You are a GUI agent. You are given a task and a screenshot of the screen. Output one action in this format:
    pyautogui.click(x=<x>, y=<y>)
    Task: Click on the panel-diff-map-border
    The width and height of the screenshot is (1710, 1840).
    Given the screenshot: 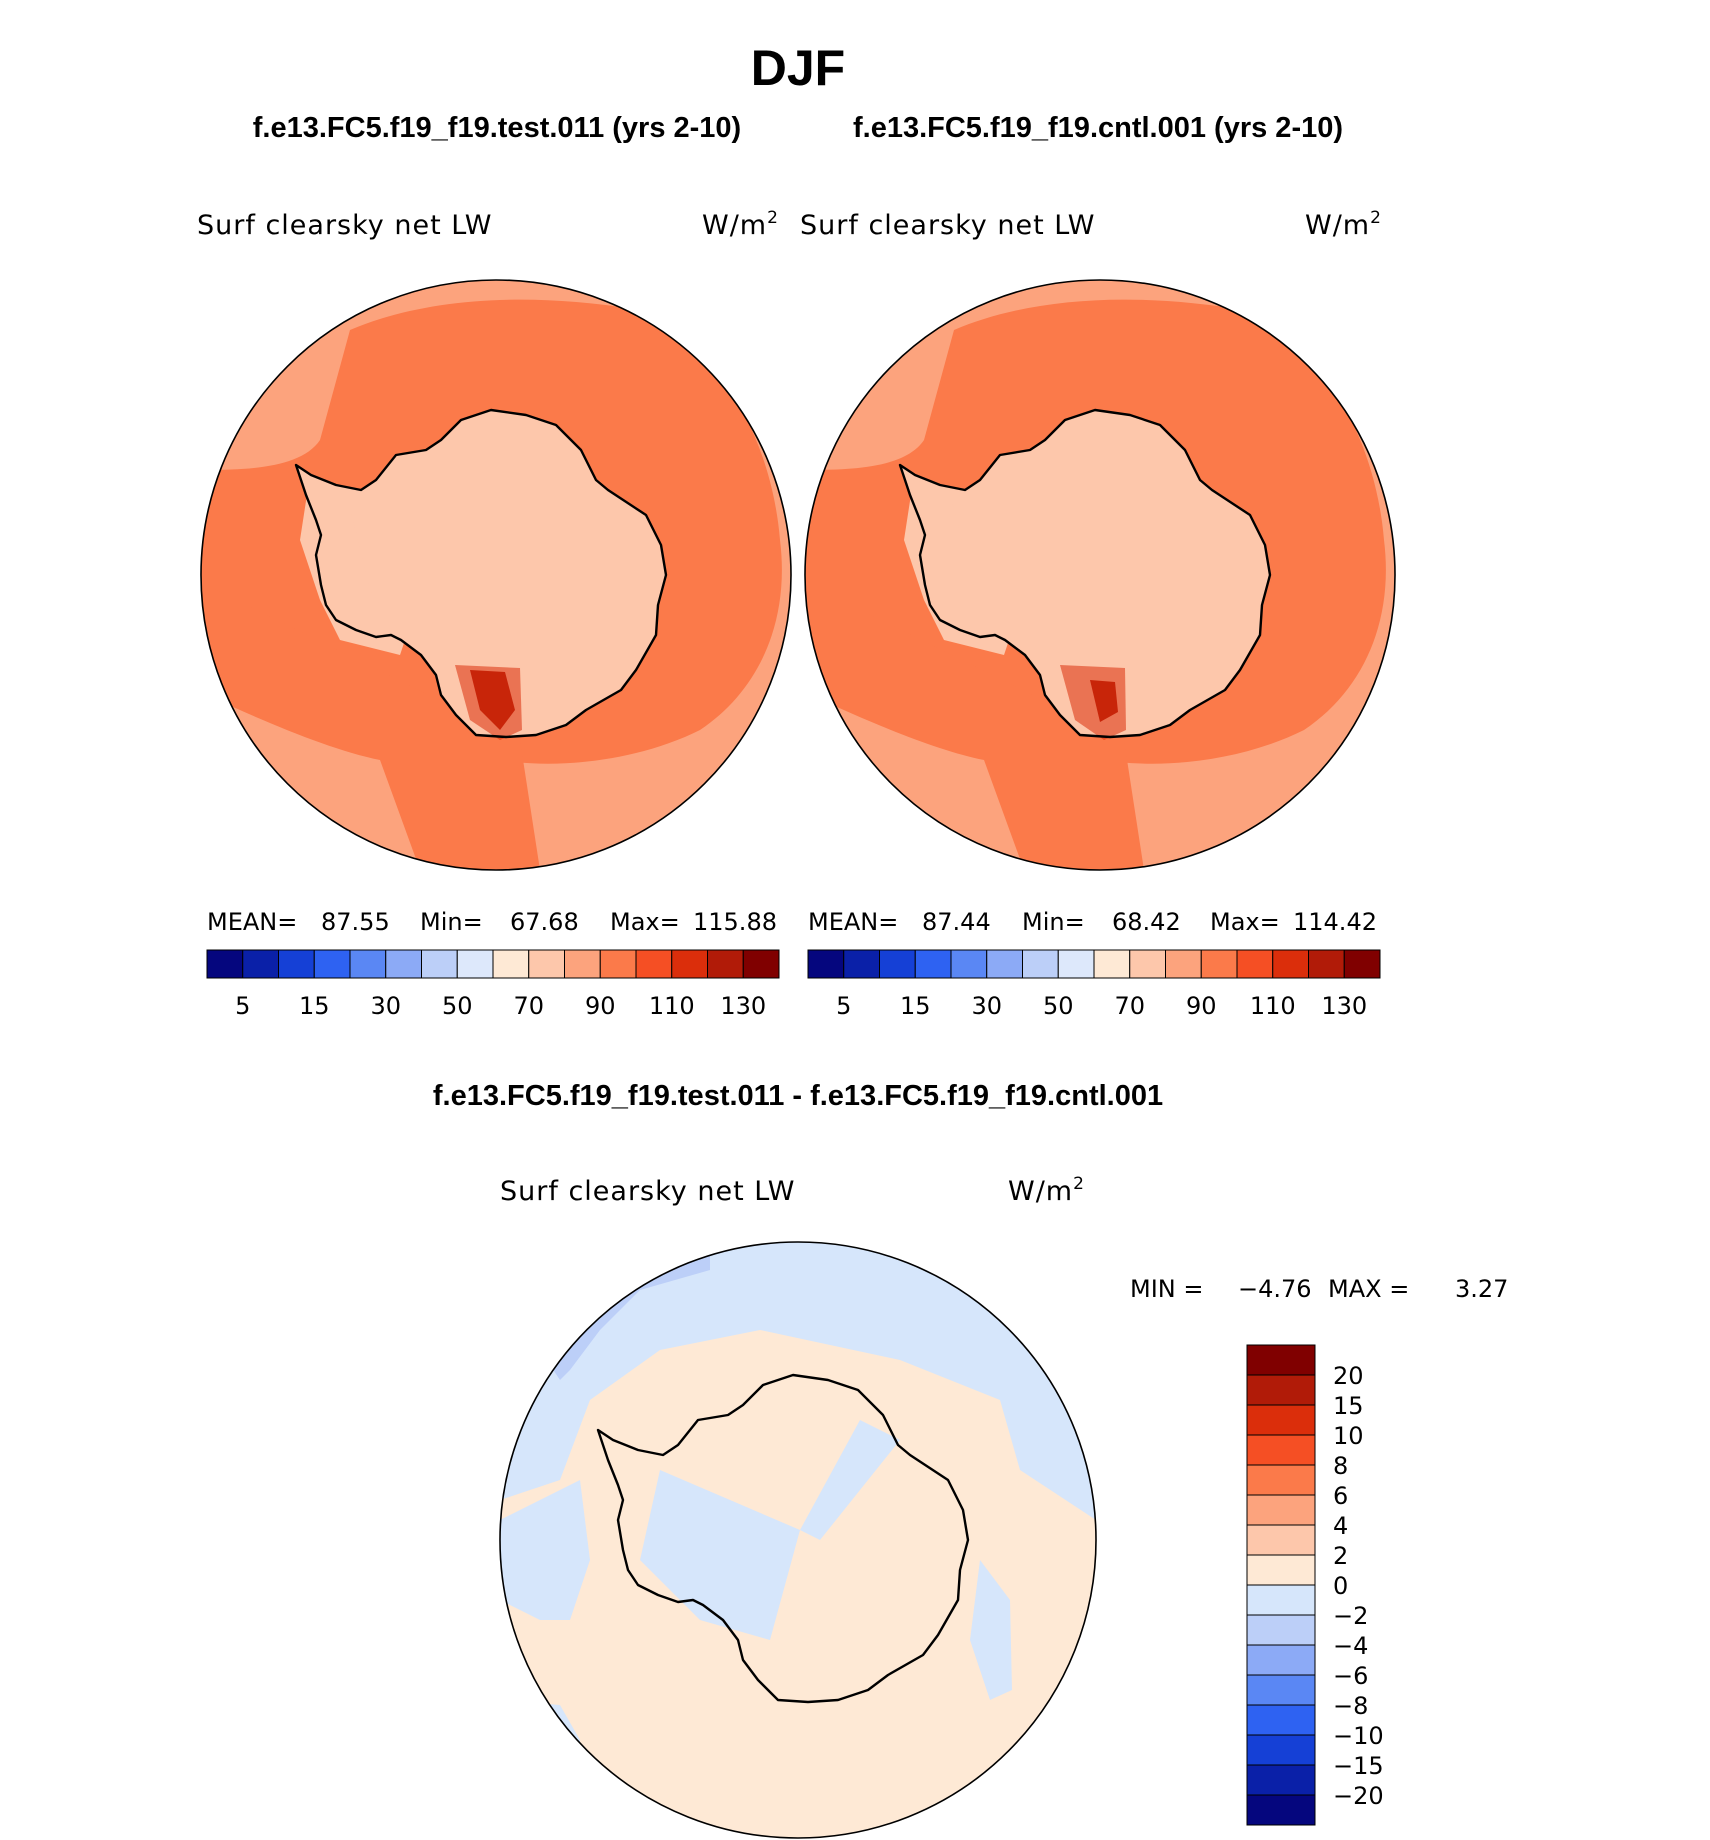 What is the action you would take?
    pyautogui.click(x=798, y=1540)
    